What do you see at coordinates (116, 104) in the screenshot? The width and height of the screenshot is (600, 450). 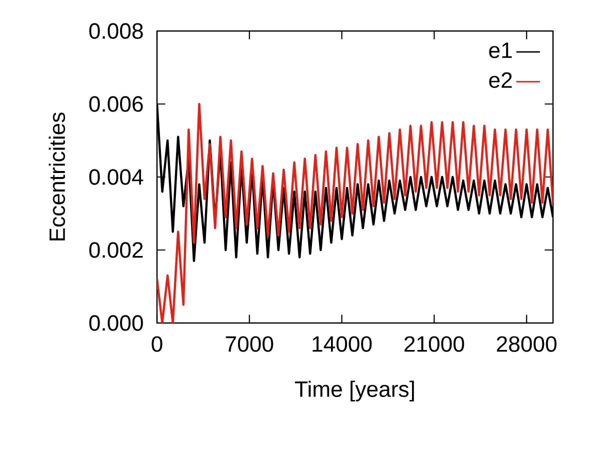 I see `y-tick-label: 0.006` at bounding box center [116, 104].